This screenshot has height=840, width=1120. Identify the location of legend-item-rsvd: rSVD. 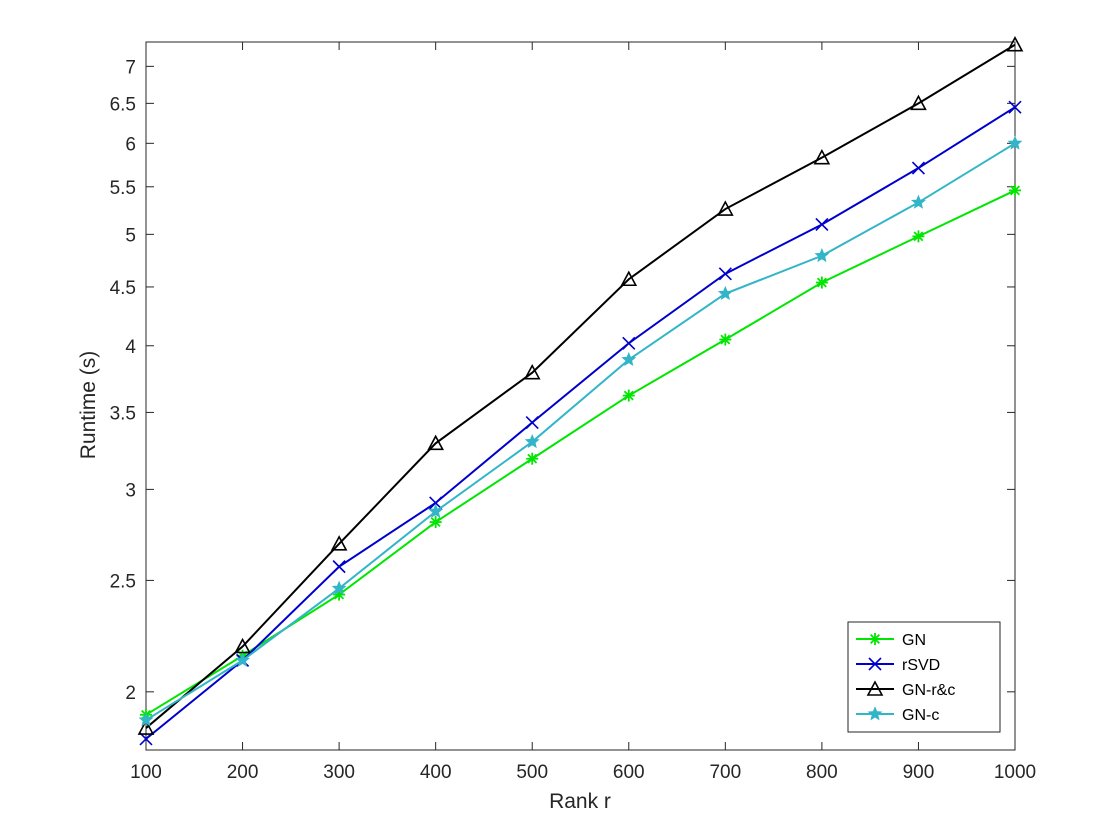
(898, 665).